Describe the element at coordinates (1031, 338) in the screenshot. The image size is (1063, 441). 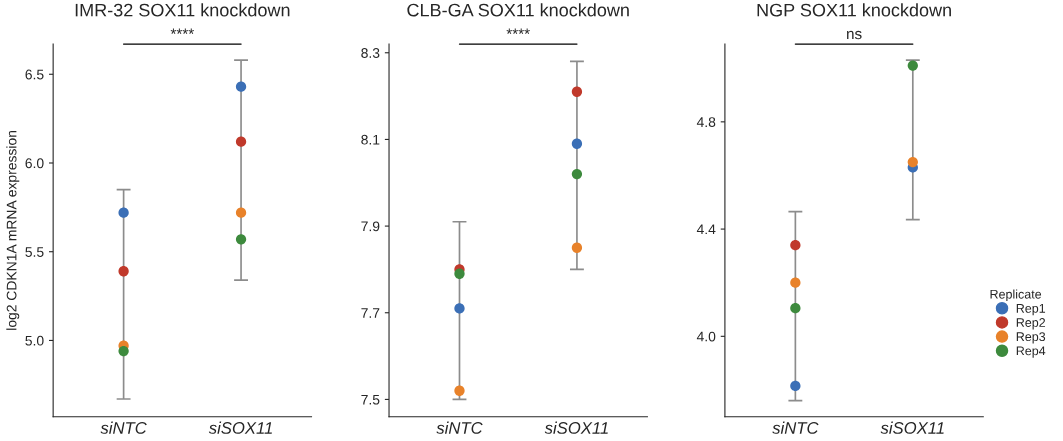
I see `legend-label: Rep3` at that location.